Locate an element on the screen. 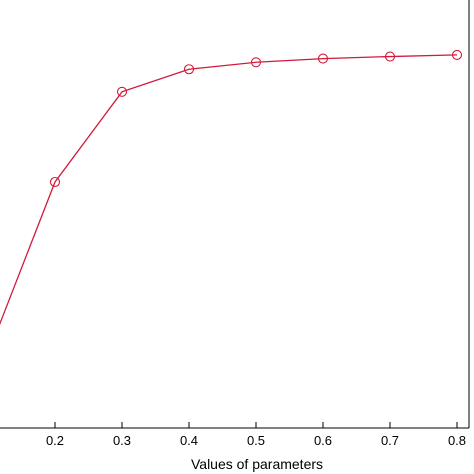  x-tick-label: 0.6 is located at coordinates (323, 440).